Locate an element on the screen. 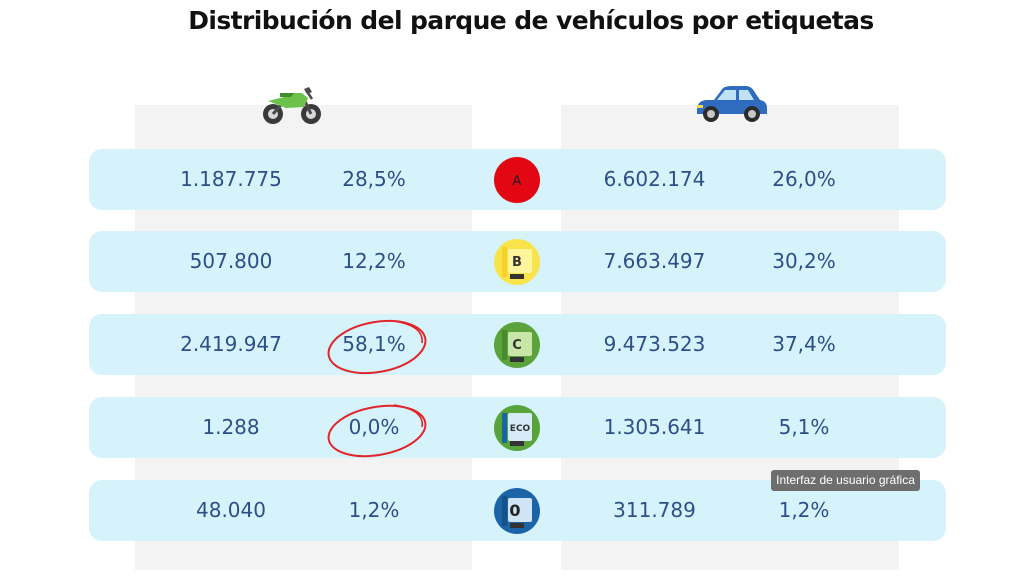 The width and height of the screenshot is (1024, 583). table-row-B: 507.800 12,2% B 7.663.497 30,2% is located at coordinates (517, 261).